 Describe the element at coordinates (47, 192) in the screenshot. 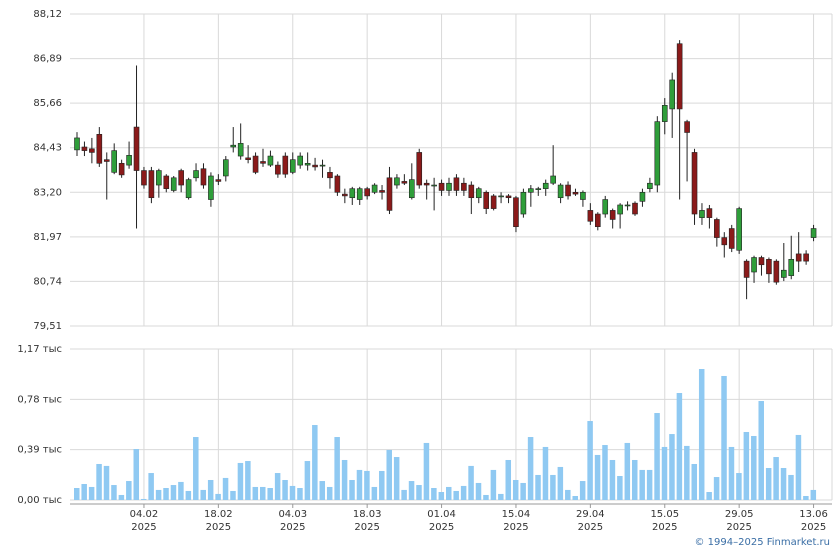

I see `y-tick-label: 83,20` at that location.